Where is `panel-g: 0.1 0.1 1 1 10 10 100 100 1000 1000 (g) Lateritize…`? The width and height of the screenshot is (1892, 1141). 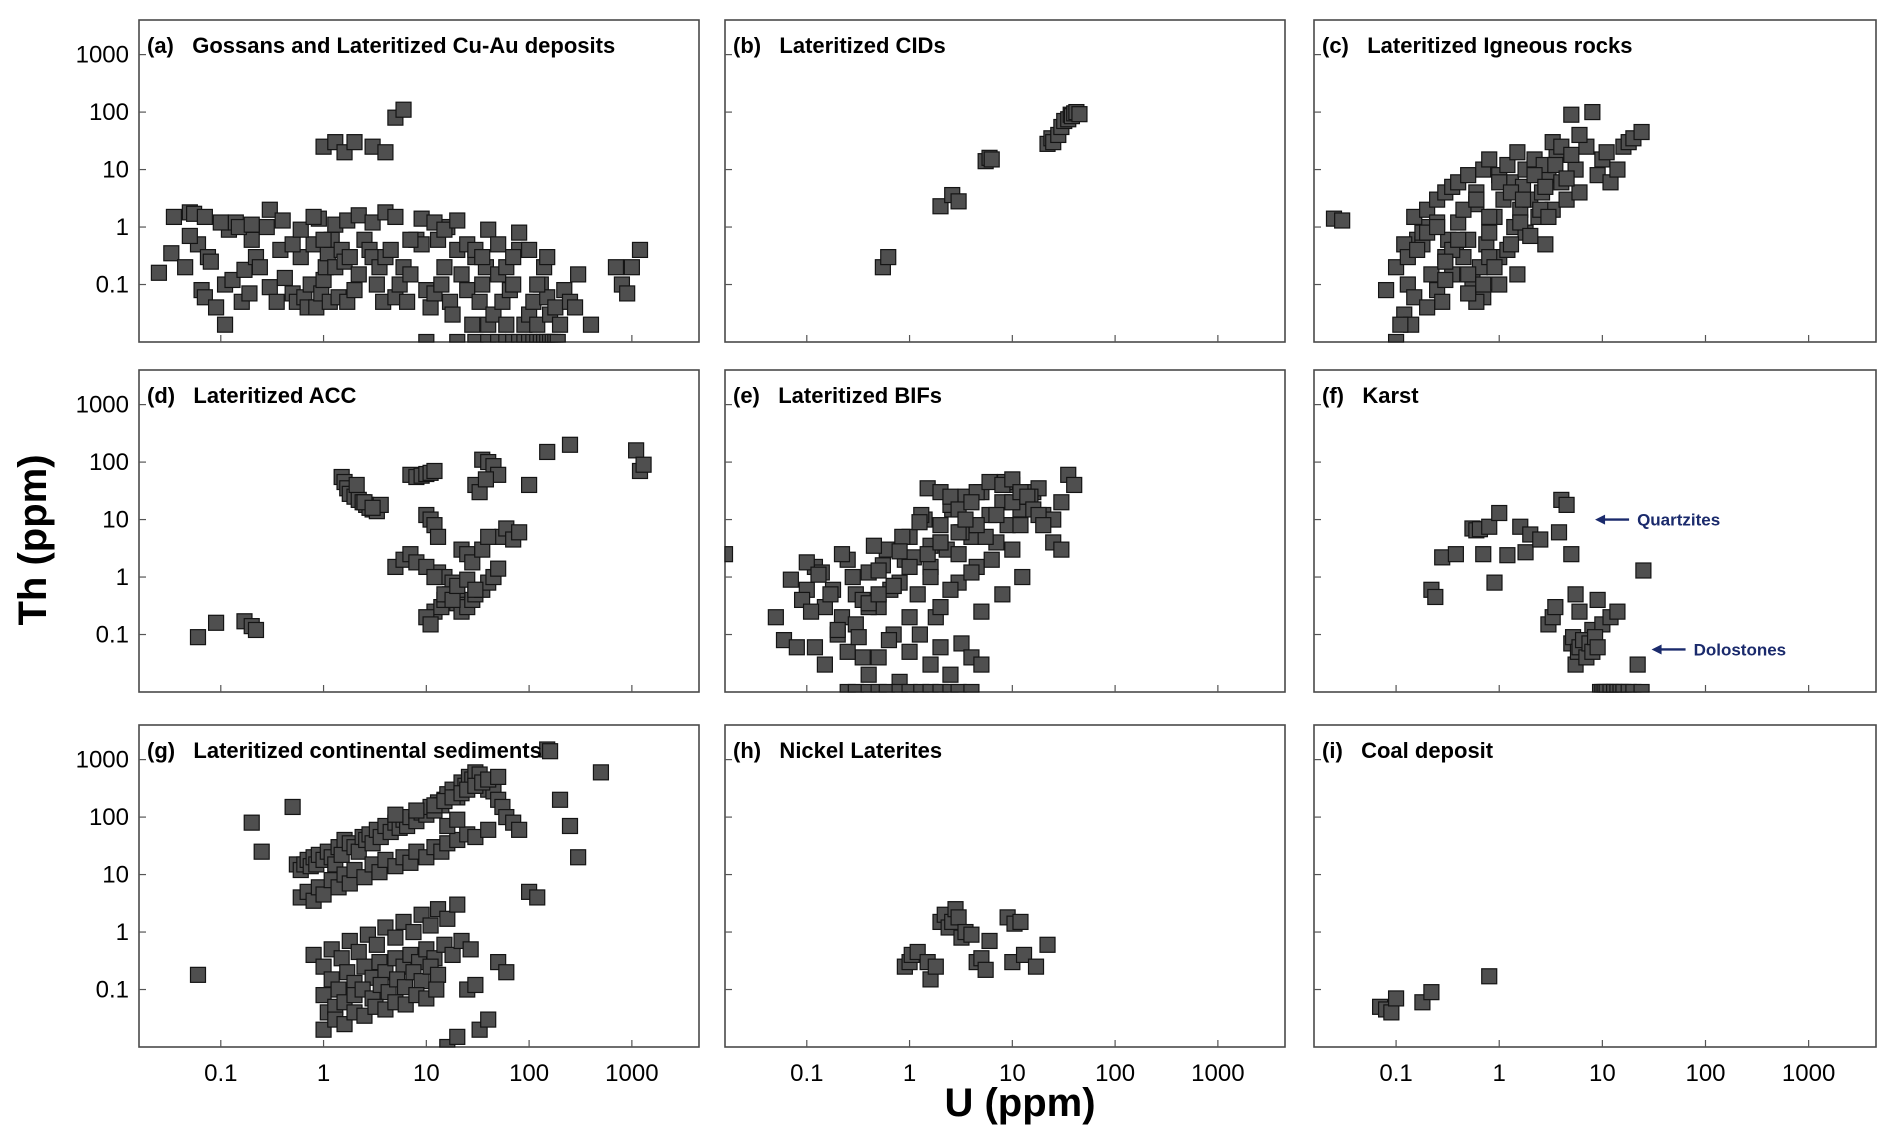
panel-g: 0.1 0.1 1 1 10 10 100 100 1000 1000 (g) Lateritize… is located at coordinates (388, 905).